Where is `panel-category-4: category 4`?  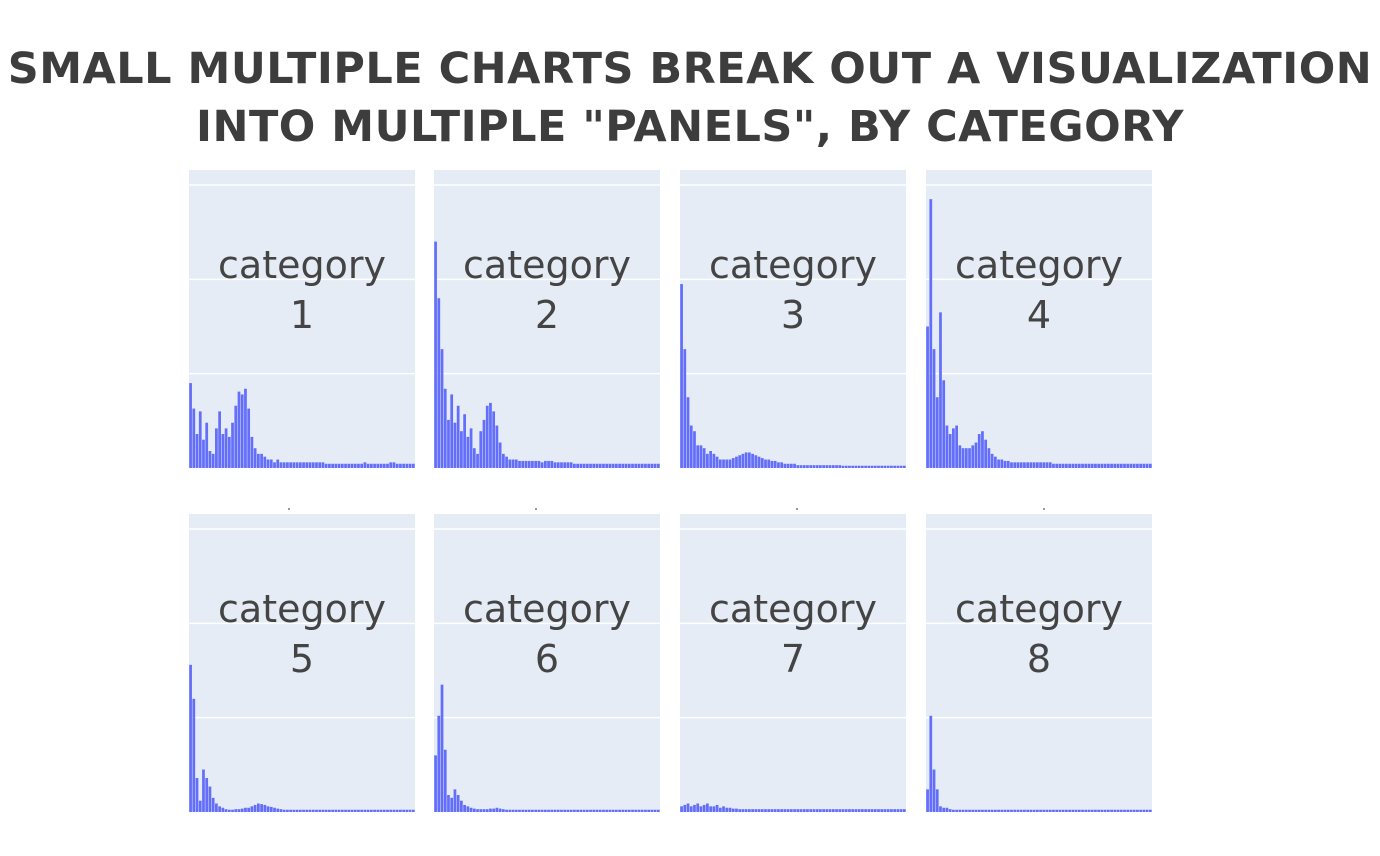 panel-category-4: category 4 is located at coordinates (1039, 319).